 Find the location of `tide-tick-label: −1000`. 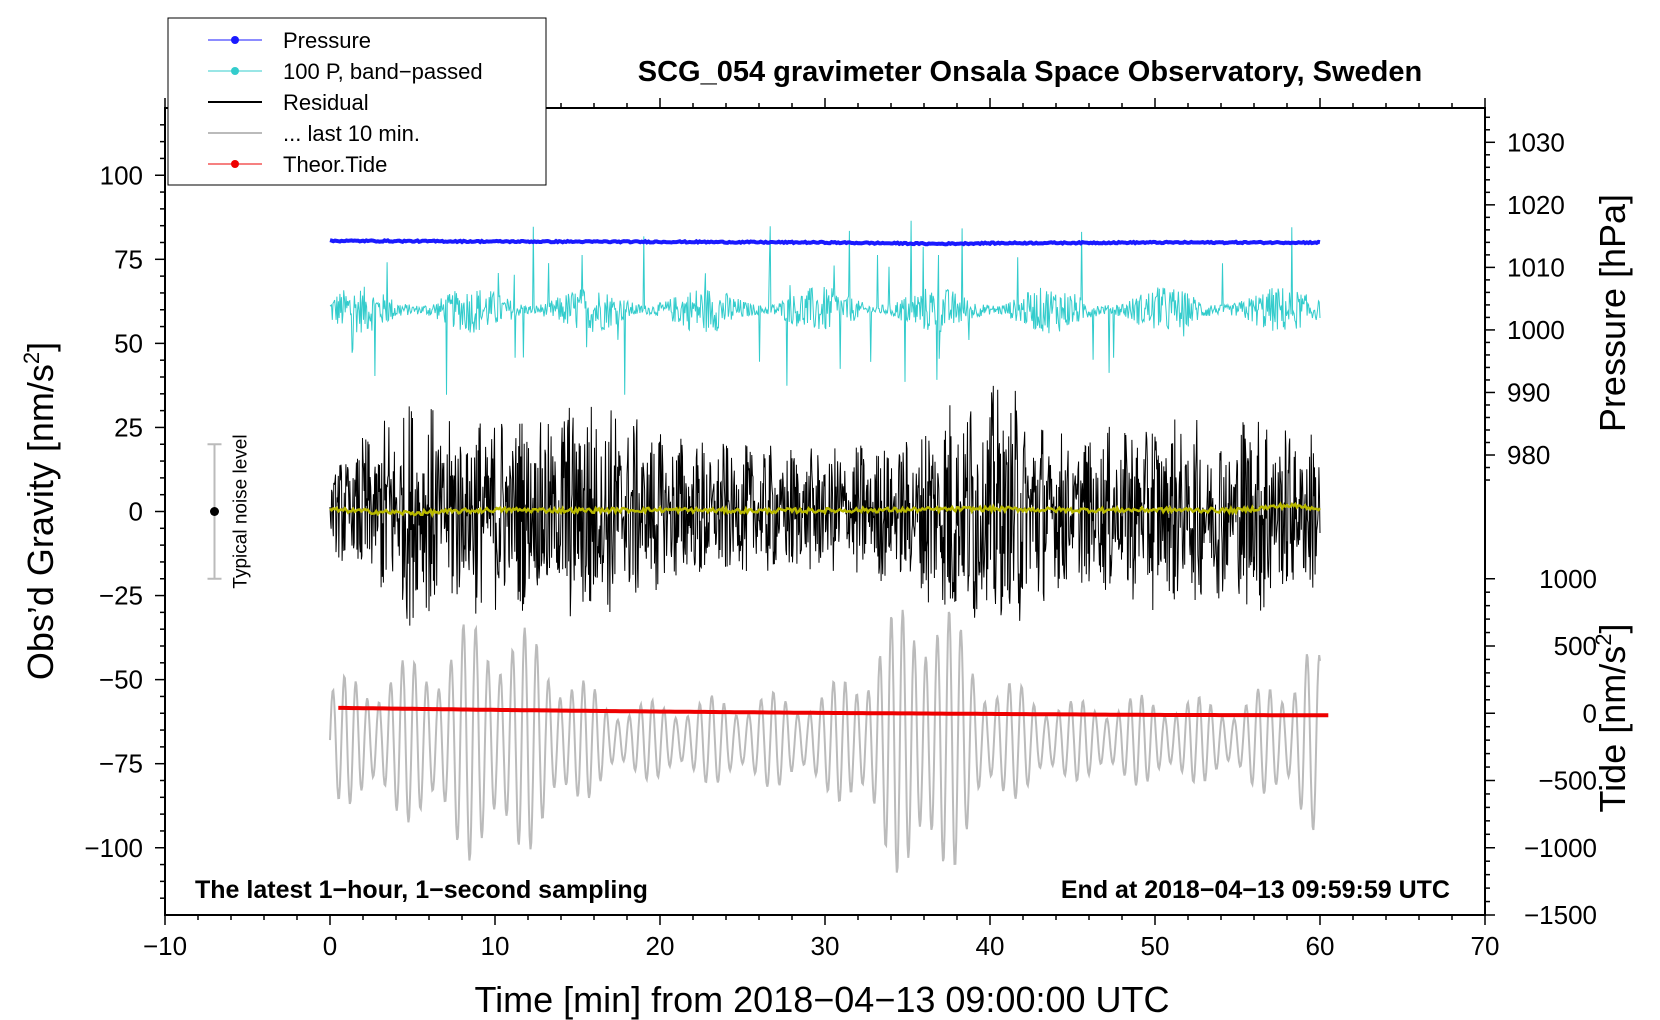

tide-tick-label: −1000 is located at coordinates (1560, 848).